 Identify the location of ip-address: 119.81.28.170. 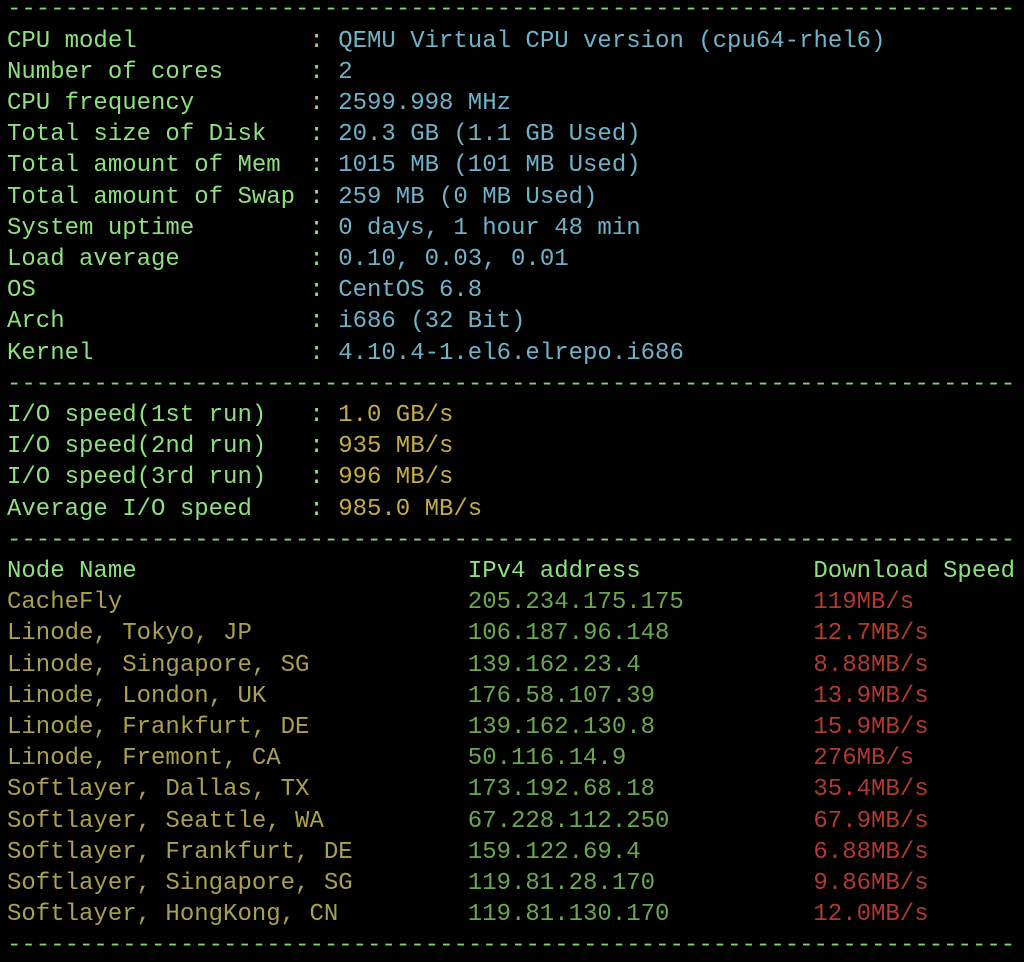
(561, 883).